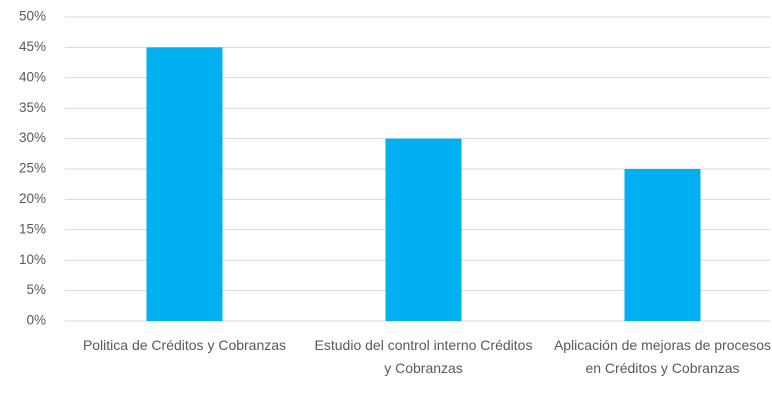 The image size is (772, 403). I want to click on x-tick-label: Politica de Créditos y Cobranzas, so click(184, 345).